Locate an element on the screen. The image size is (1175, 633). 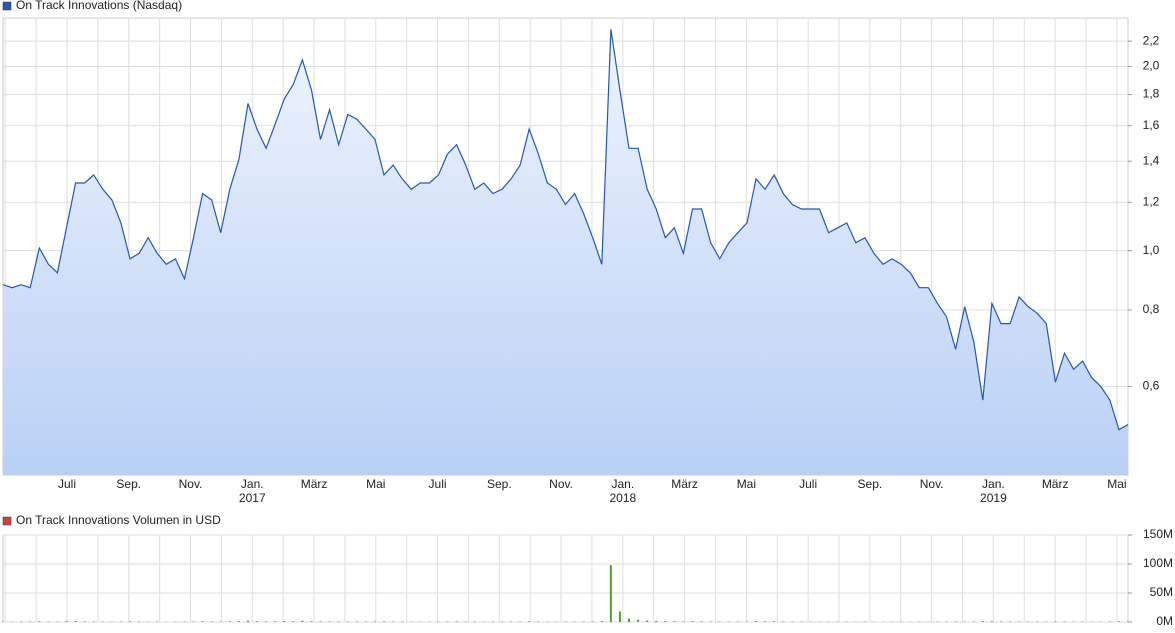
volume-plot-frame is located at coordinates (565, 578).